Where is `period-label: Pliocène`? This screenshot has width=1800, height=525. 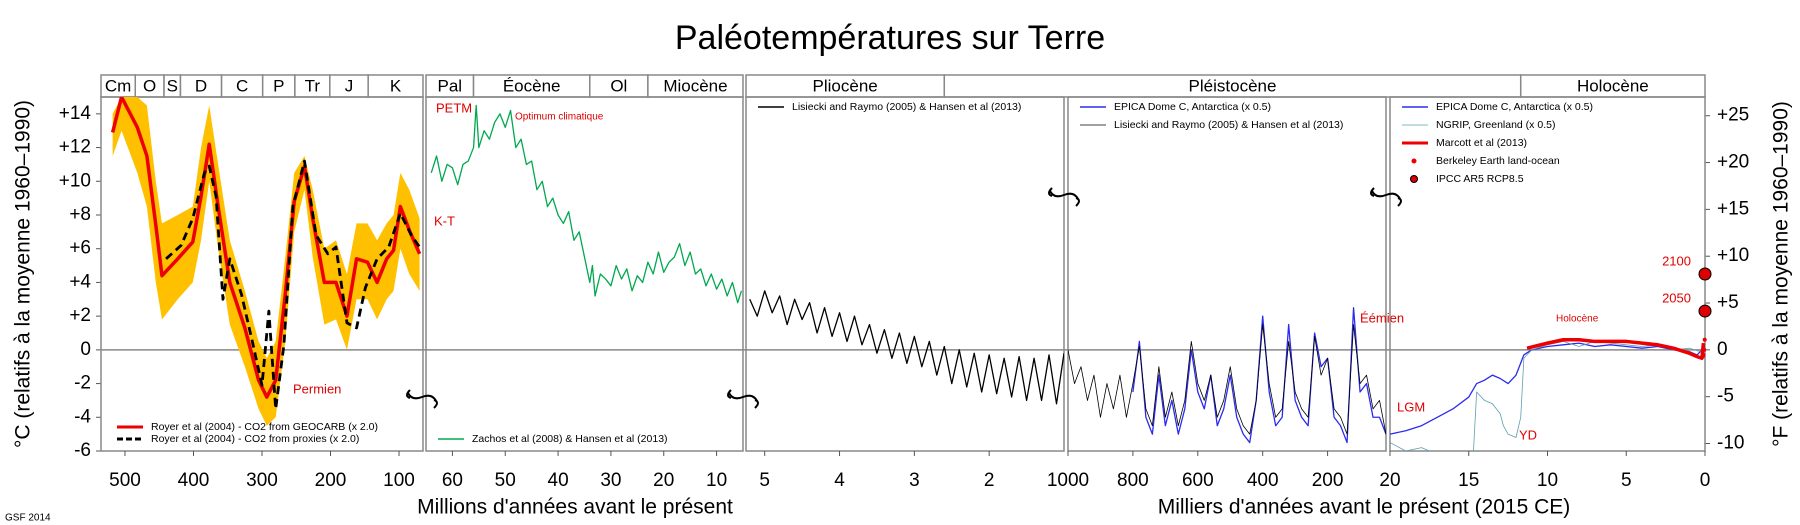
period-label: Pliocène is located at coordinates (845, 85).